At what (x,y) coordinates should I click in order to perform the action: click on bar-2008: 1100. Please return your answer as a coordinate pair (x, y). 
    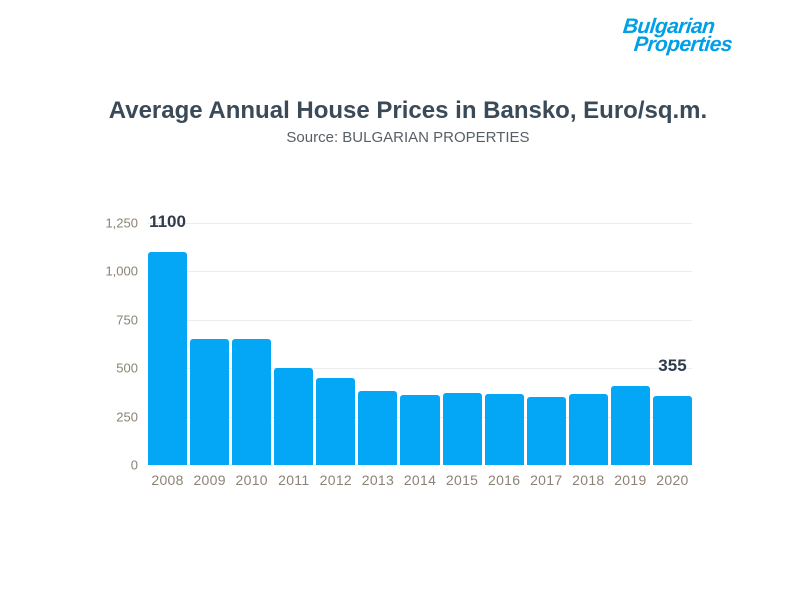
    Looking at the image, I should click on (168, 338).